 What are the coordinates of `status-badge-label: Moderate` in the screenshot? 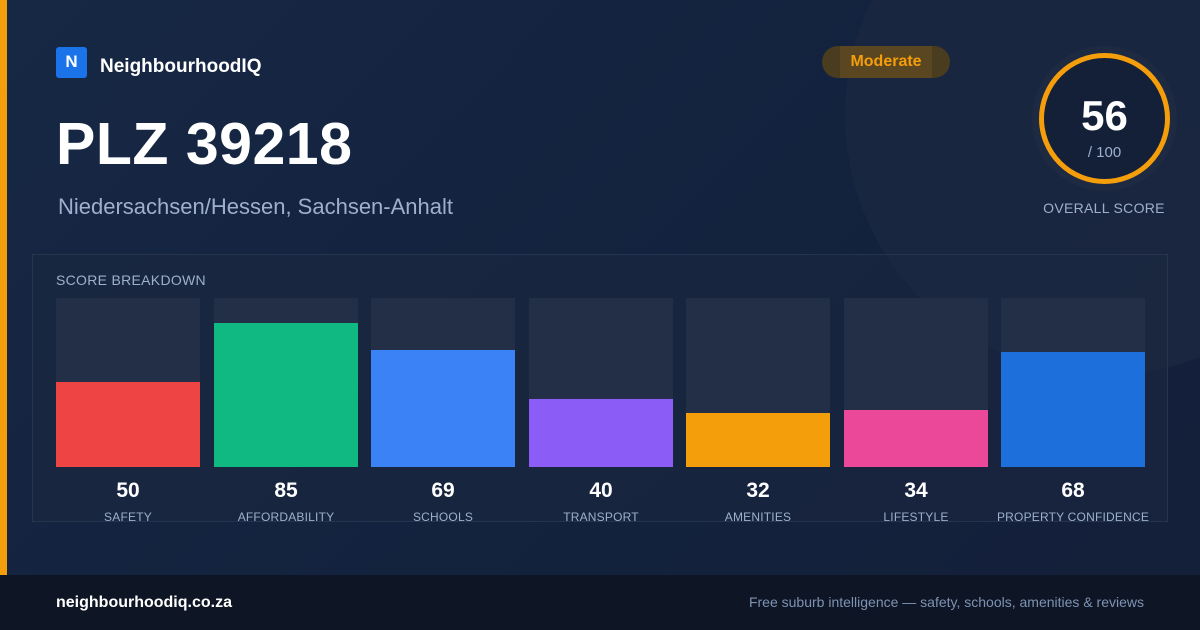 It's located at (886, 61).